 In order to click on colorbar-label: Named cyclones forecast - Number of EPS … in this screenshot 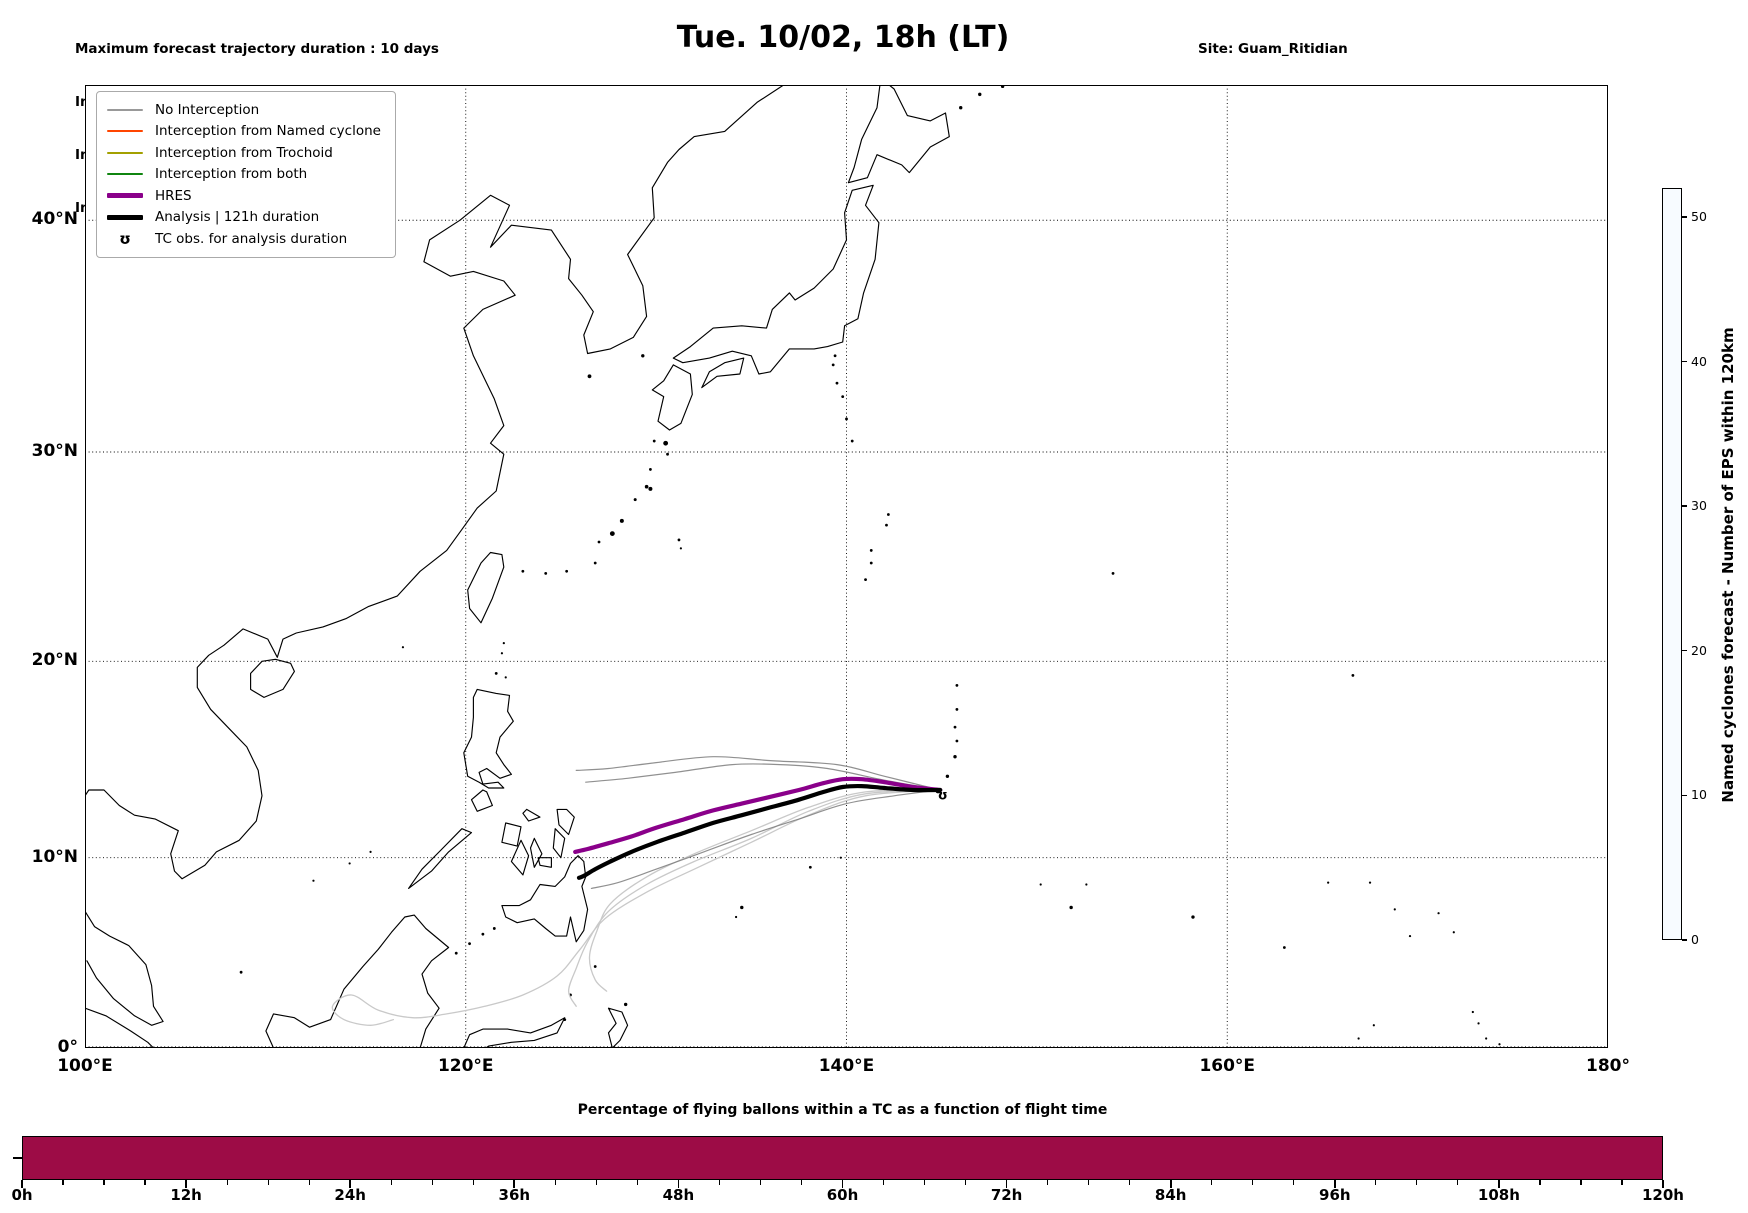, I will do `click(1728, 565)`.